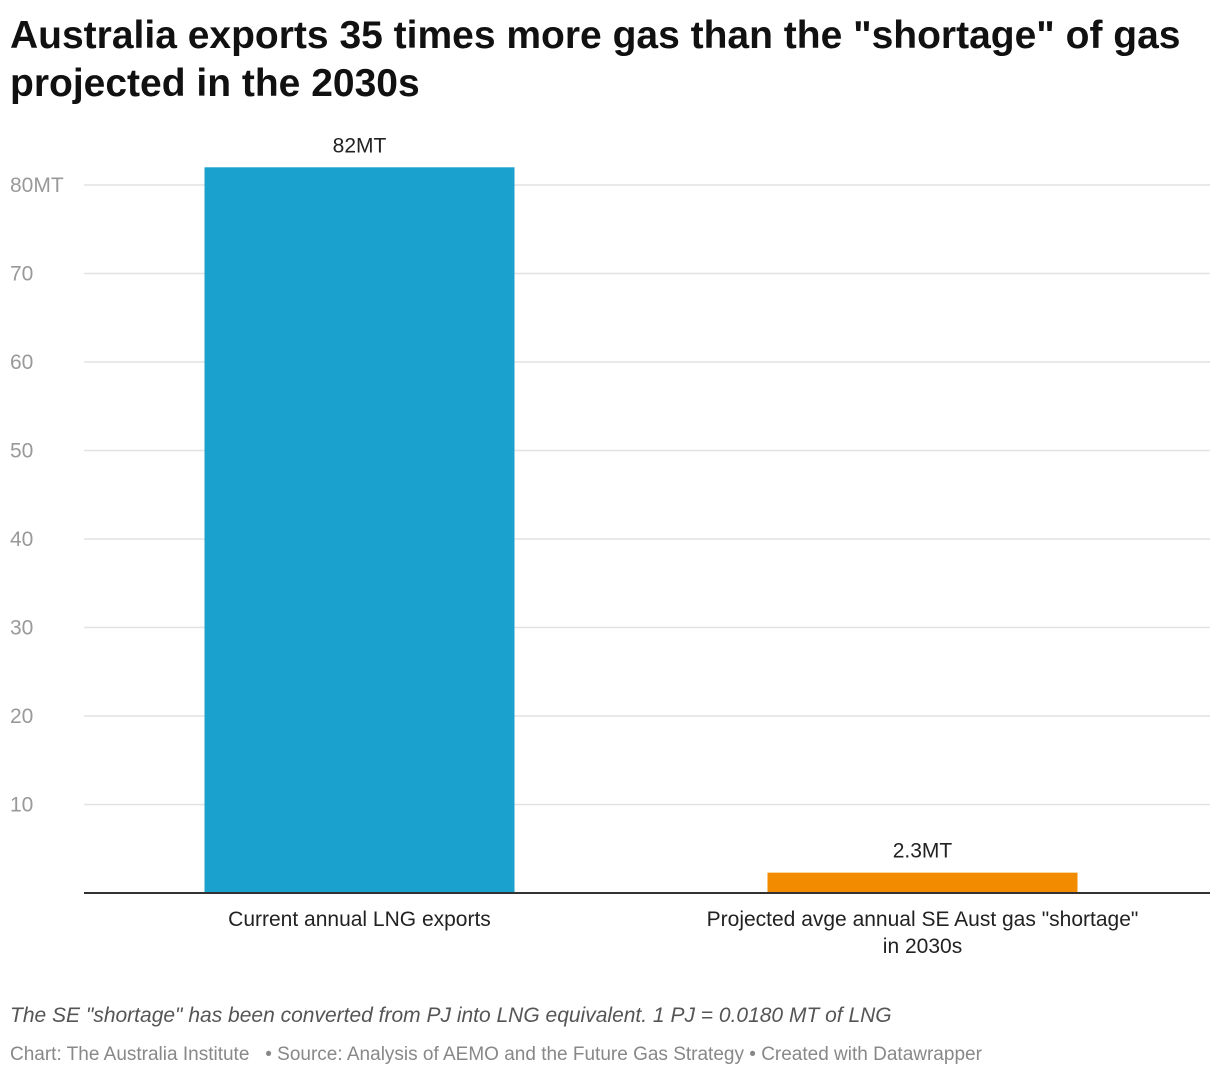 This screenshot has width=1220, height=1080. What do you see at coordinates (21, 805) in the screenshot?
I see `y-tick-label: 10` at bounding box center [21, 805].